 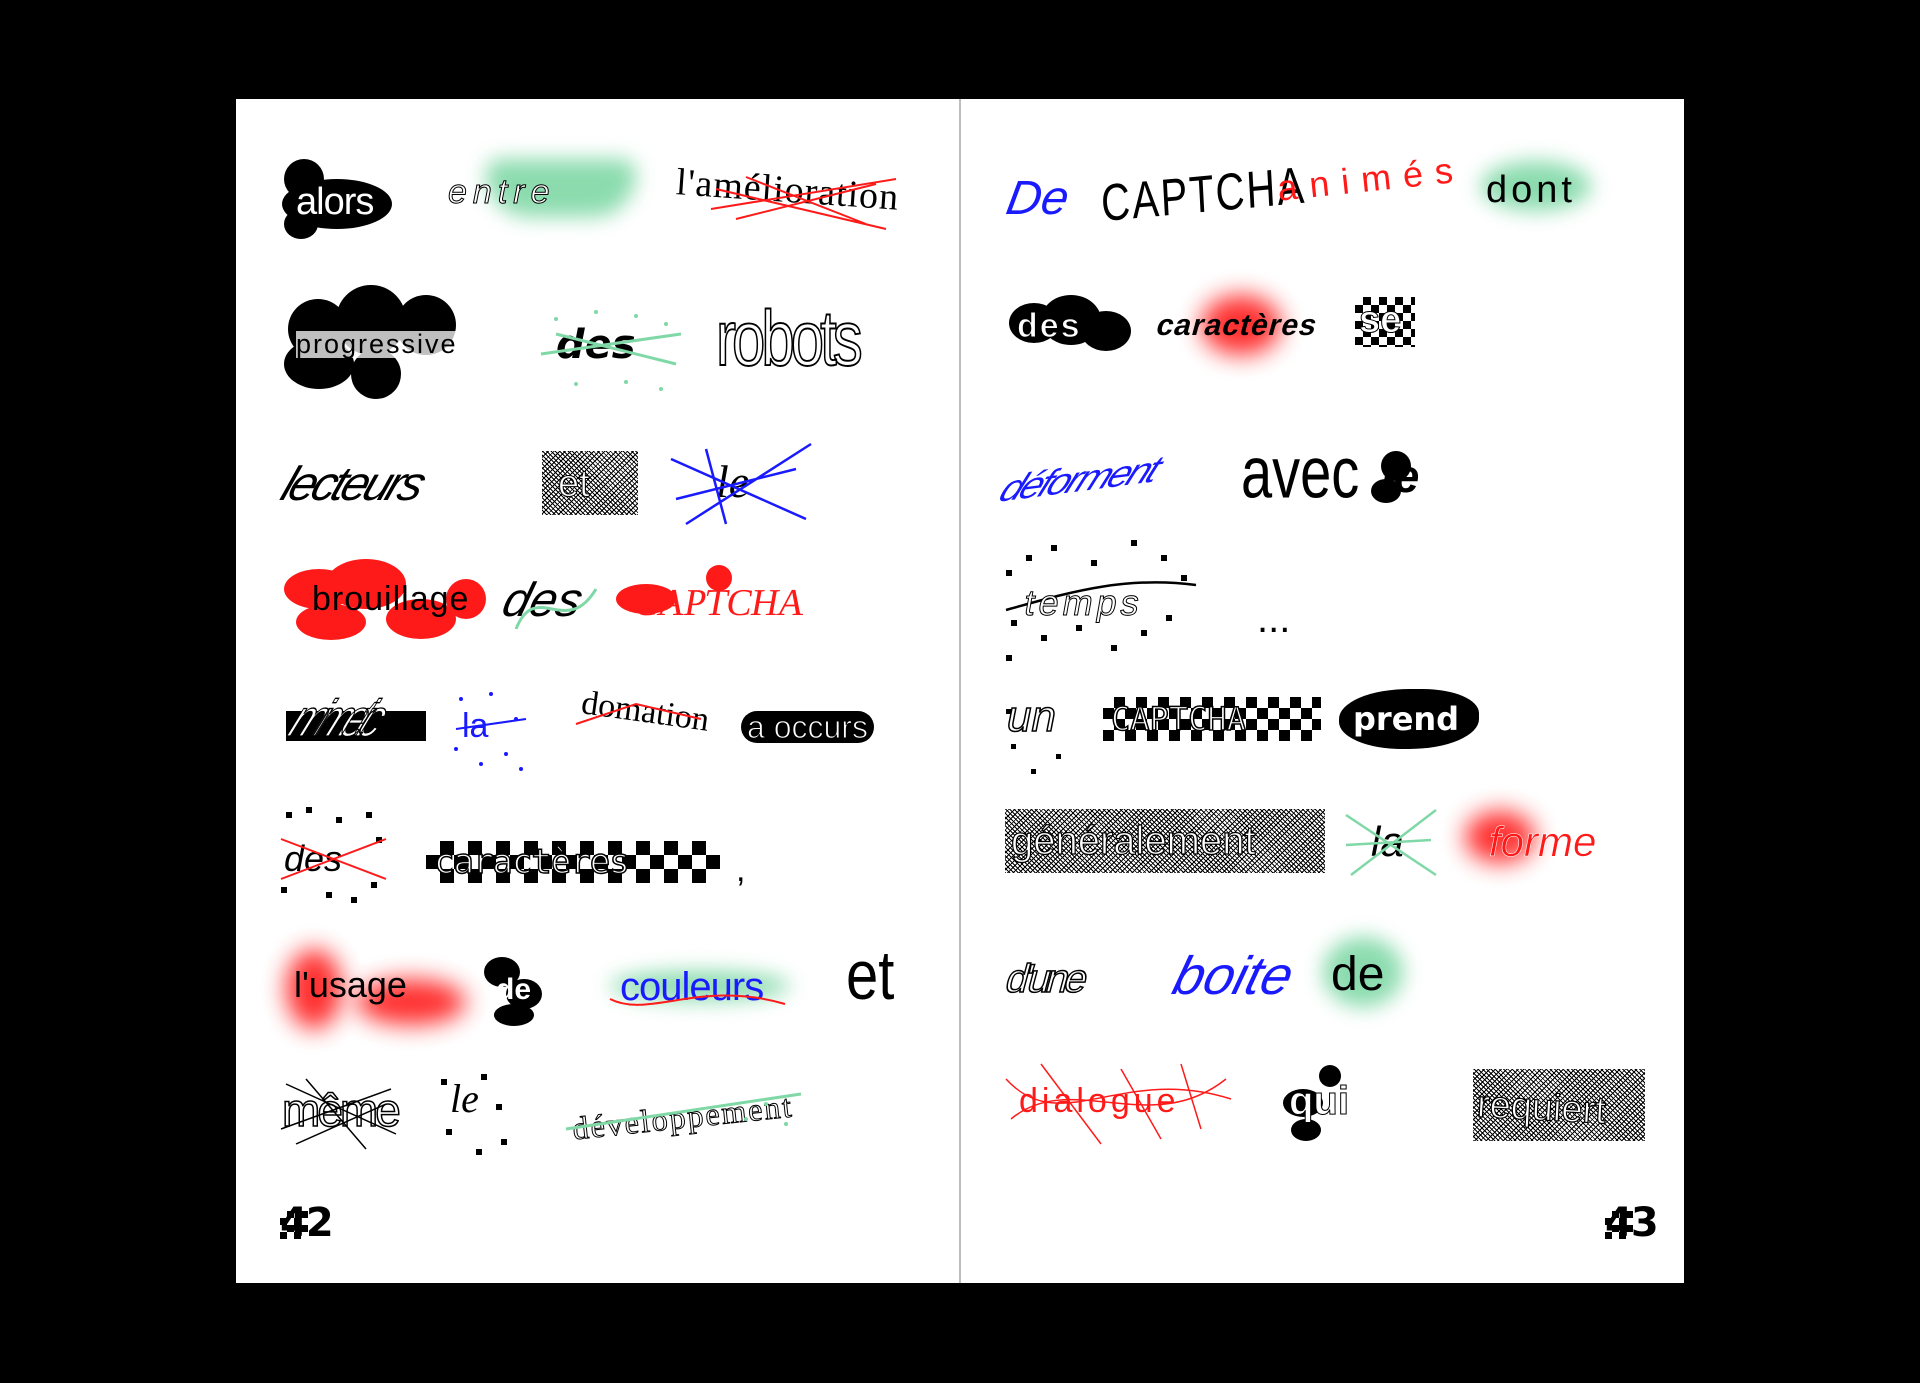 I want to click on page-number: 43, so click(x=1632, y=1223).